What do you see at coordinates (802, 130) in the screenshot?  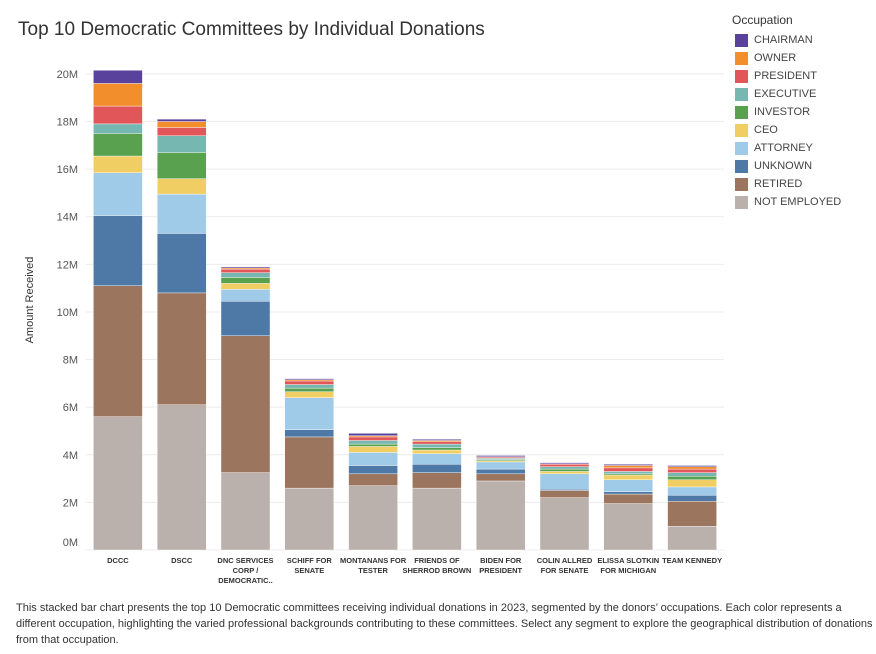 I see `legend-item-ceo: CEO` at bounding box center [802, 130].